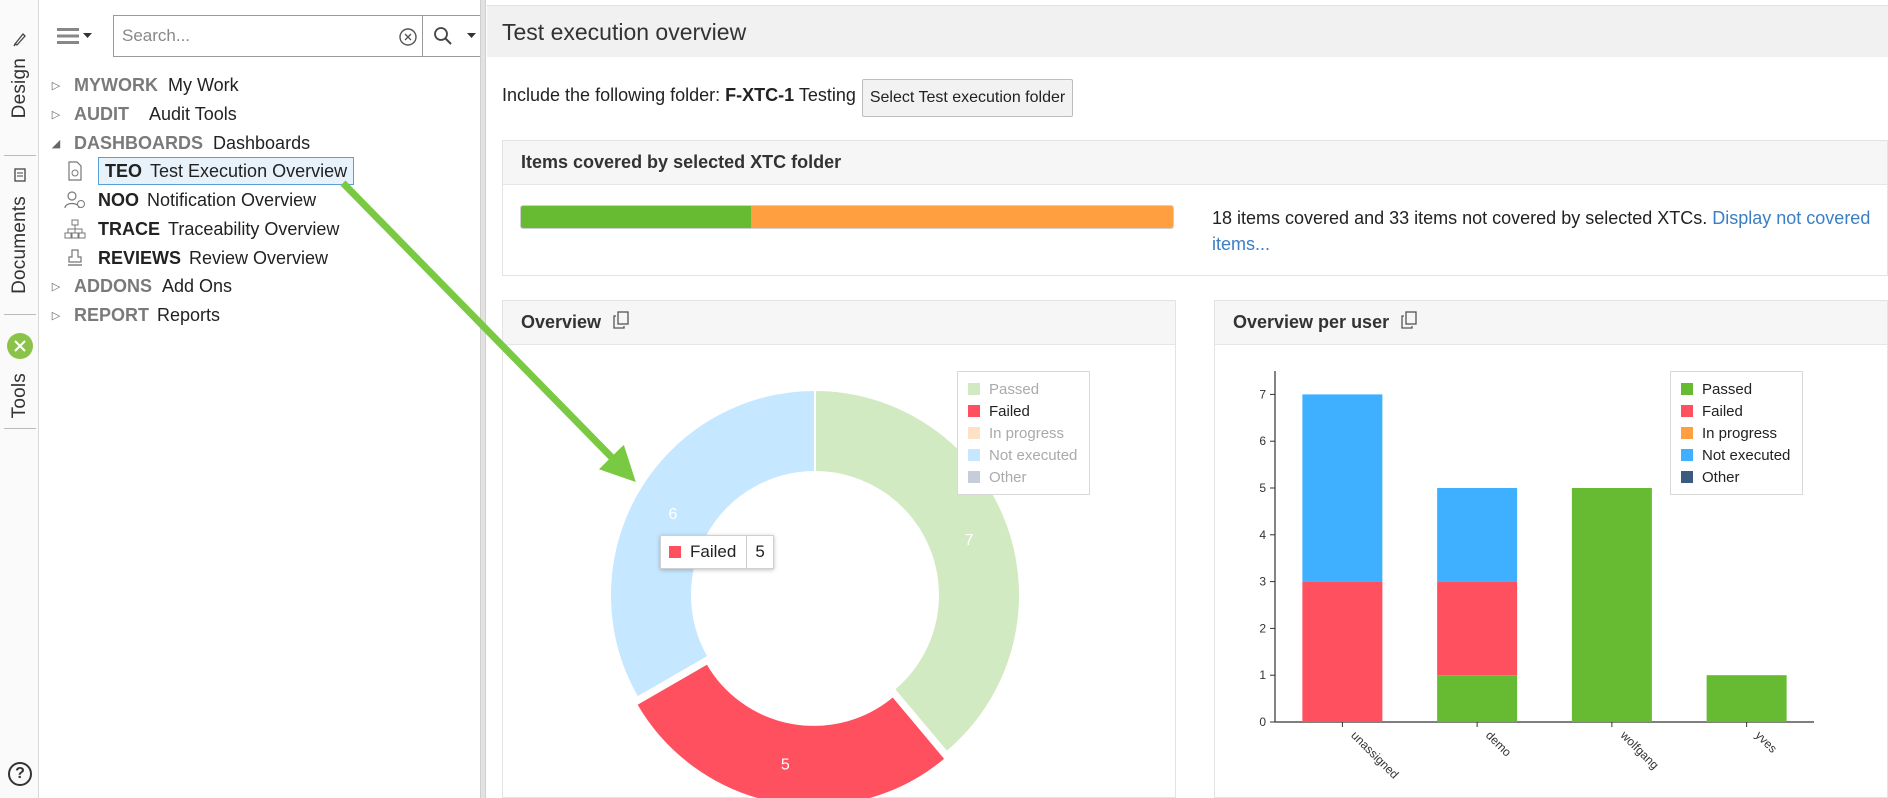 The image size is (1888, 798). Describe the element at coordinates (408, 37) in the screenshot. I see `clear-search-icon` at that location.